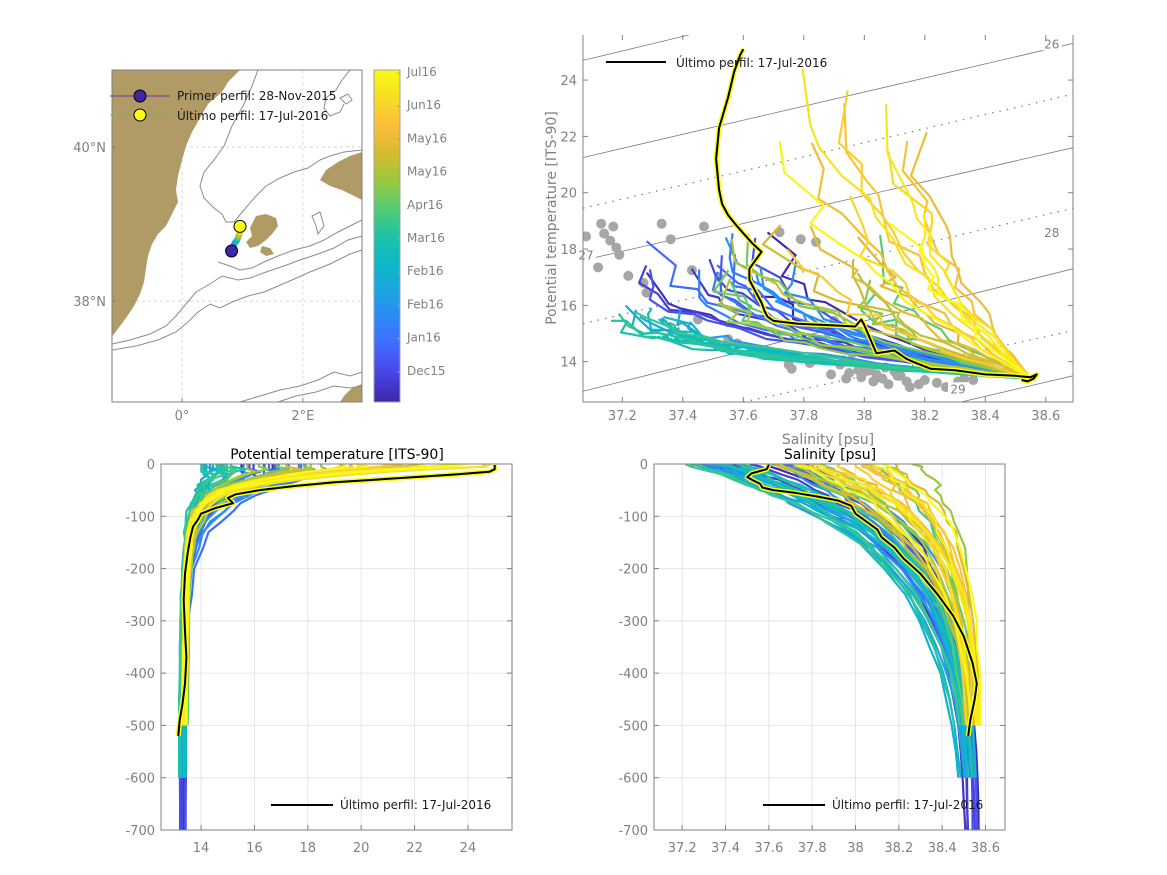  I want to click on ytick-label: -400, so click(633, 674).